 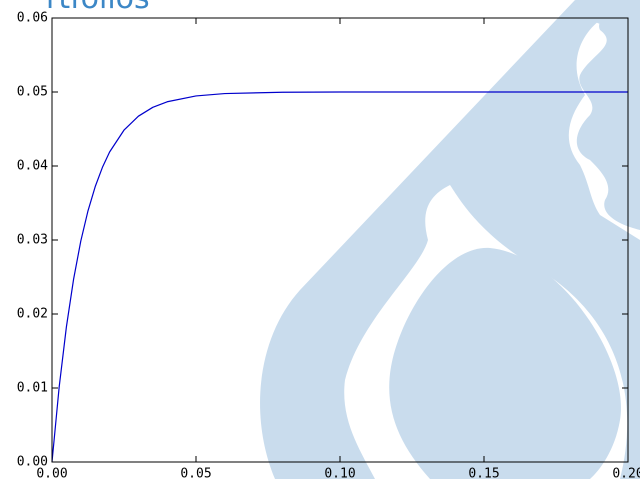 I want to click on x-tick-label: 0.10, so click(x=339, y=473).